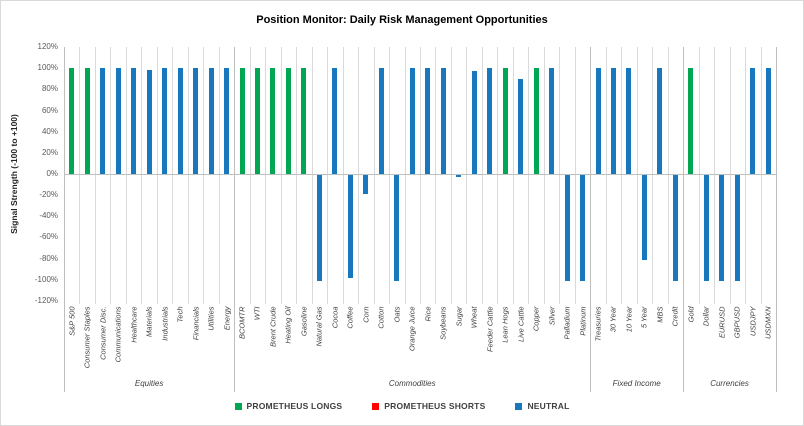  What do you see at coordinates (87, 121) in the screenshot?
I see `bar-consumer-staples` at bounding box center [87, 121].